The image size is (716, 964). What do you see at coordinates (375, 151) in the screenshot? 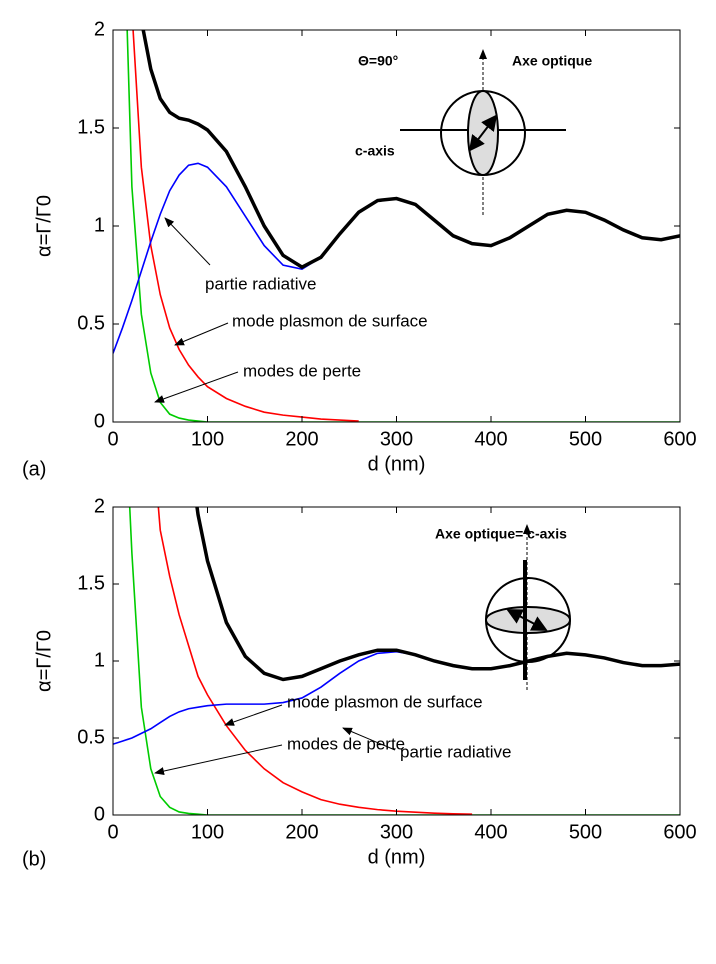
I see `inset-label: c-axis` at bounding box center [375, 151].